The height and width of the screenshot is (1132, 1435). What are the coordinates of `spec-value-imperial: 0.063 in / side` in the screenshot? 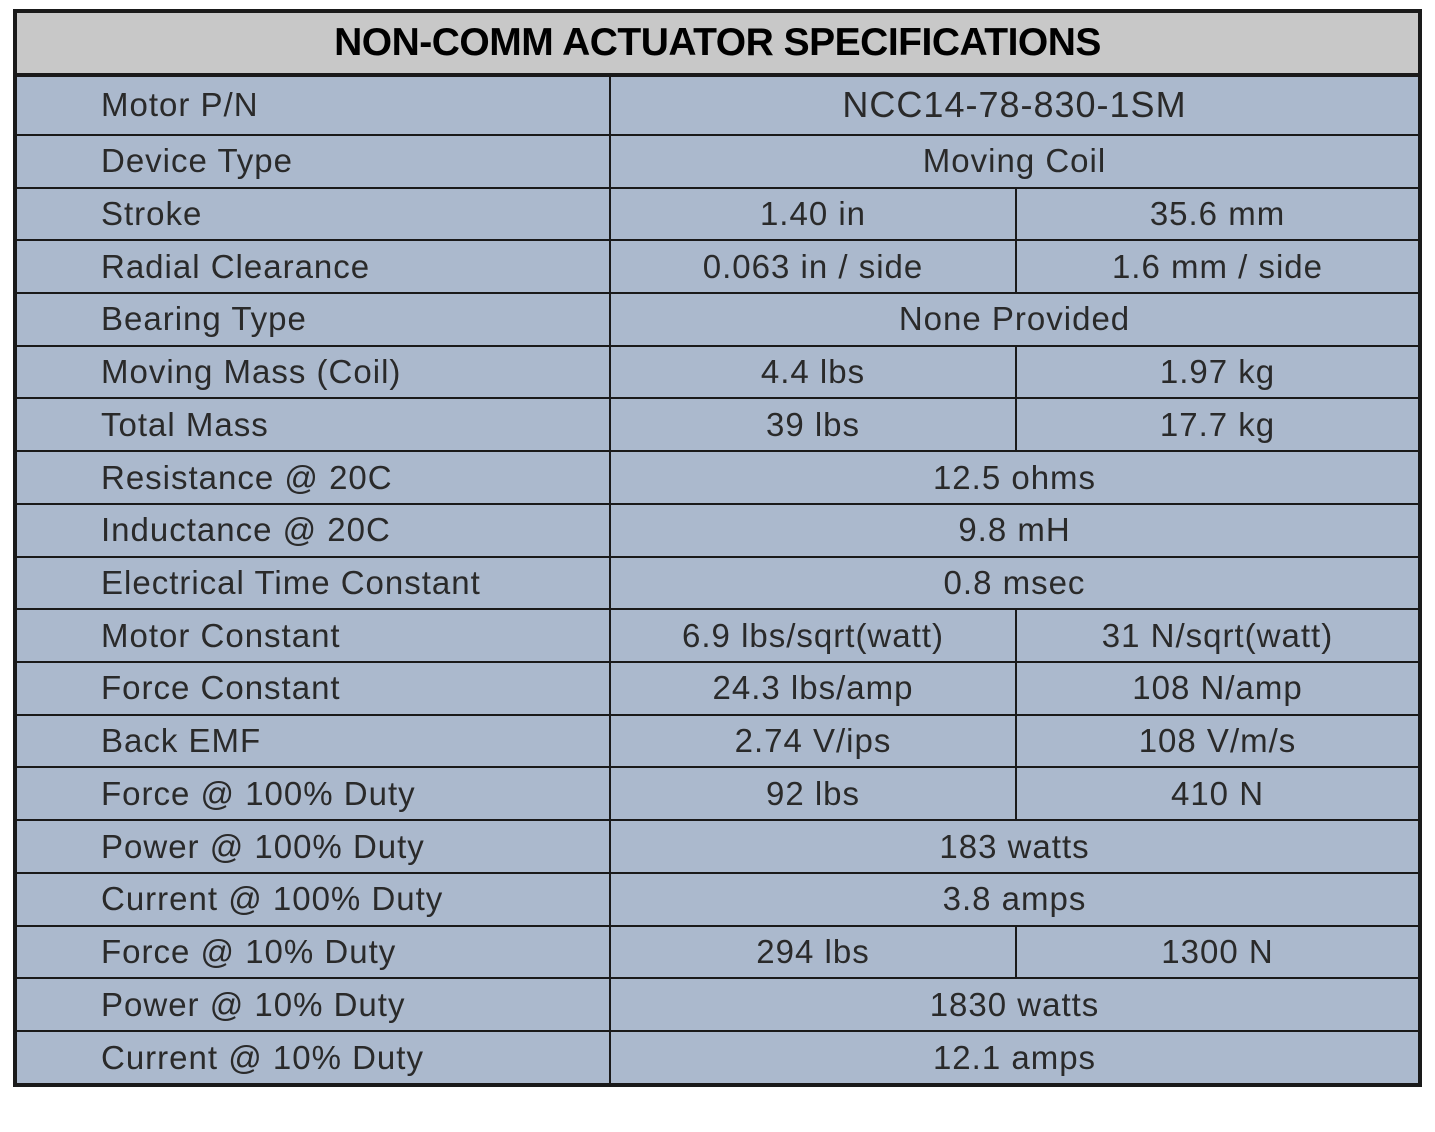 It's located at (813, 266).